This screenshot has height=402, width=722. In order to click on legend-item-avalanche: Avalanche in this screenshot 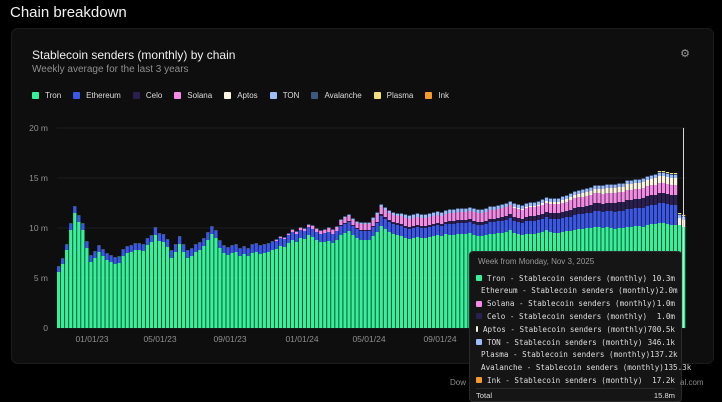, I will do `click(336, 95)`.